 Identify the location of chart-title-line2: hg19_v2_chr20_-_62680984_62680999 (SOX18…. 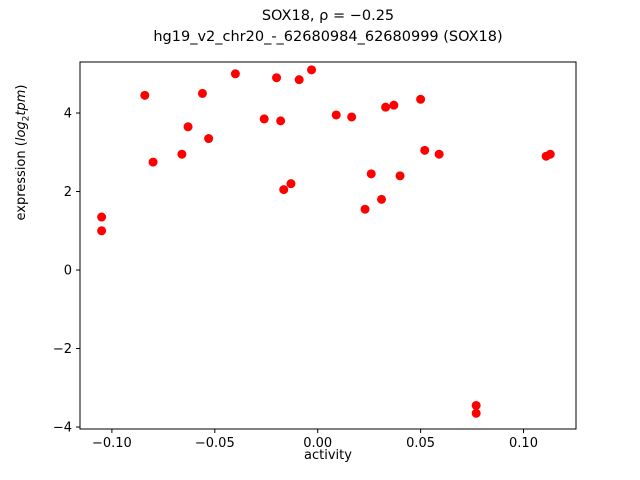
(328, 37).